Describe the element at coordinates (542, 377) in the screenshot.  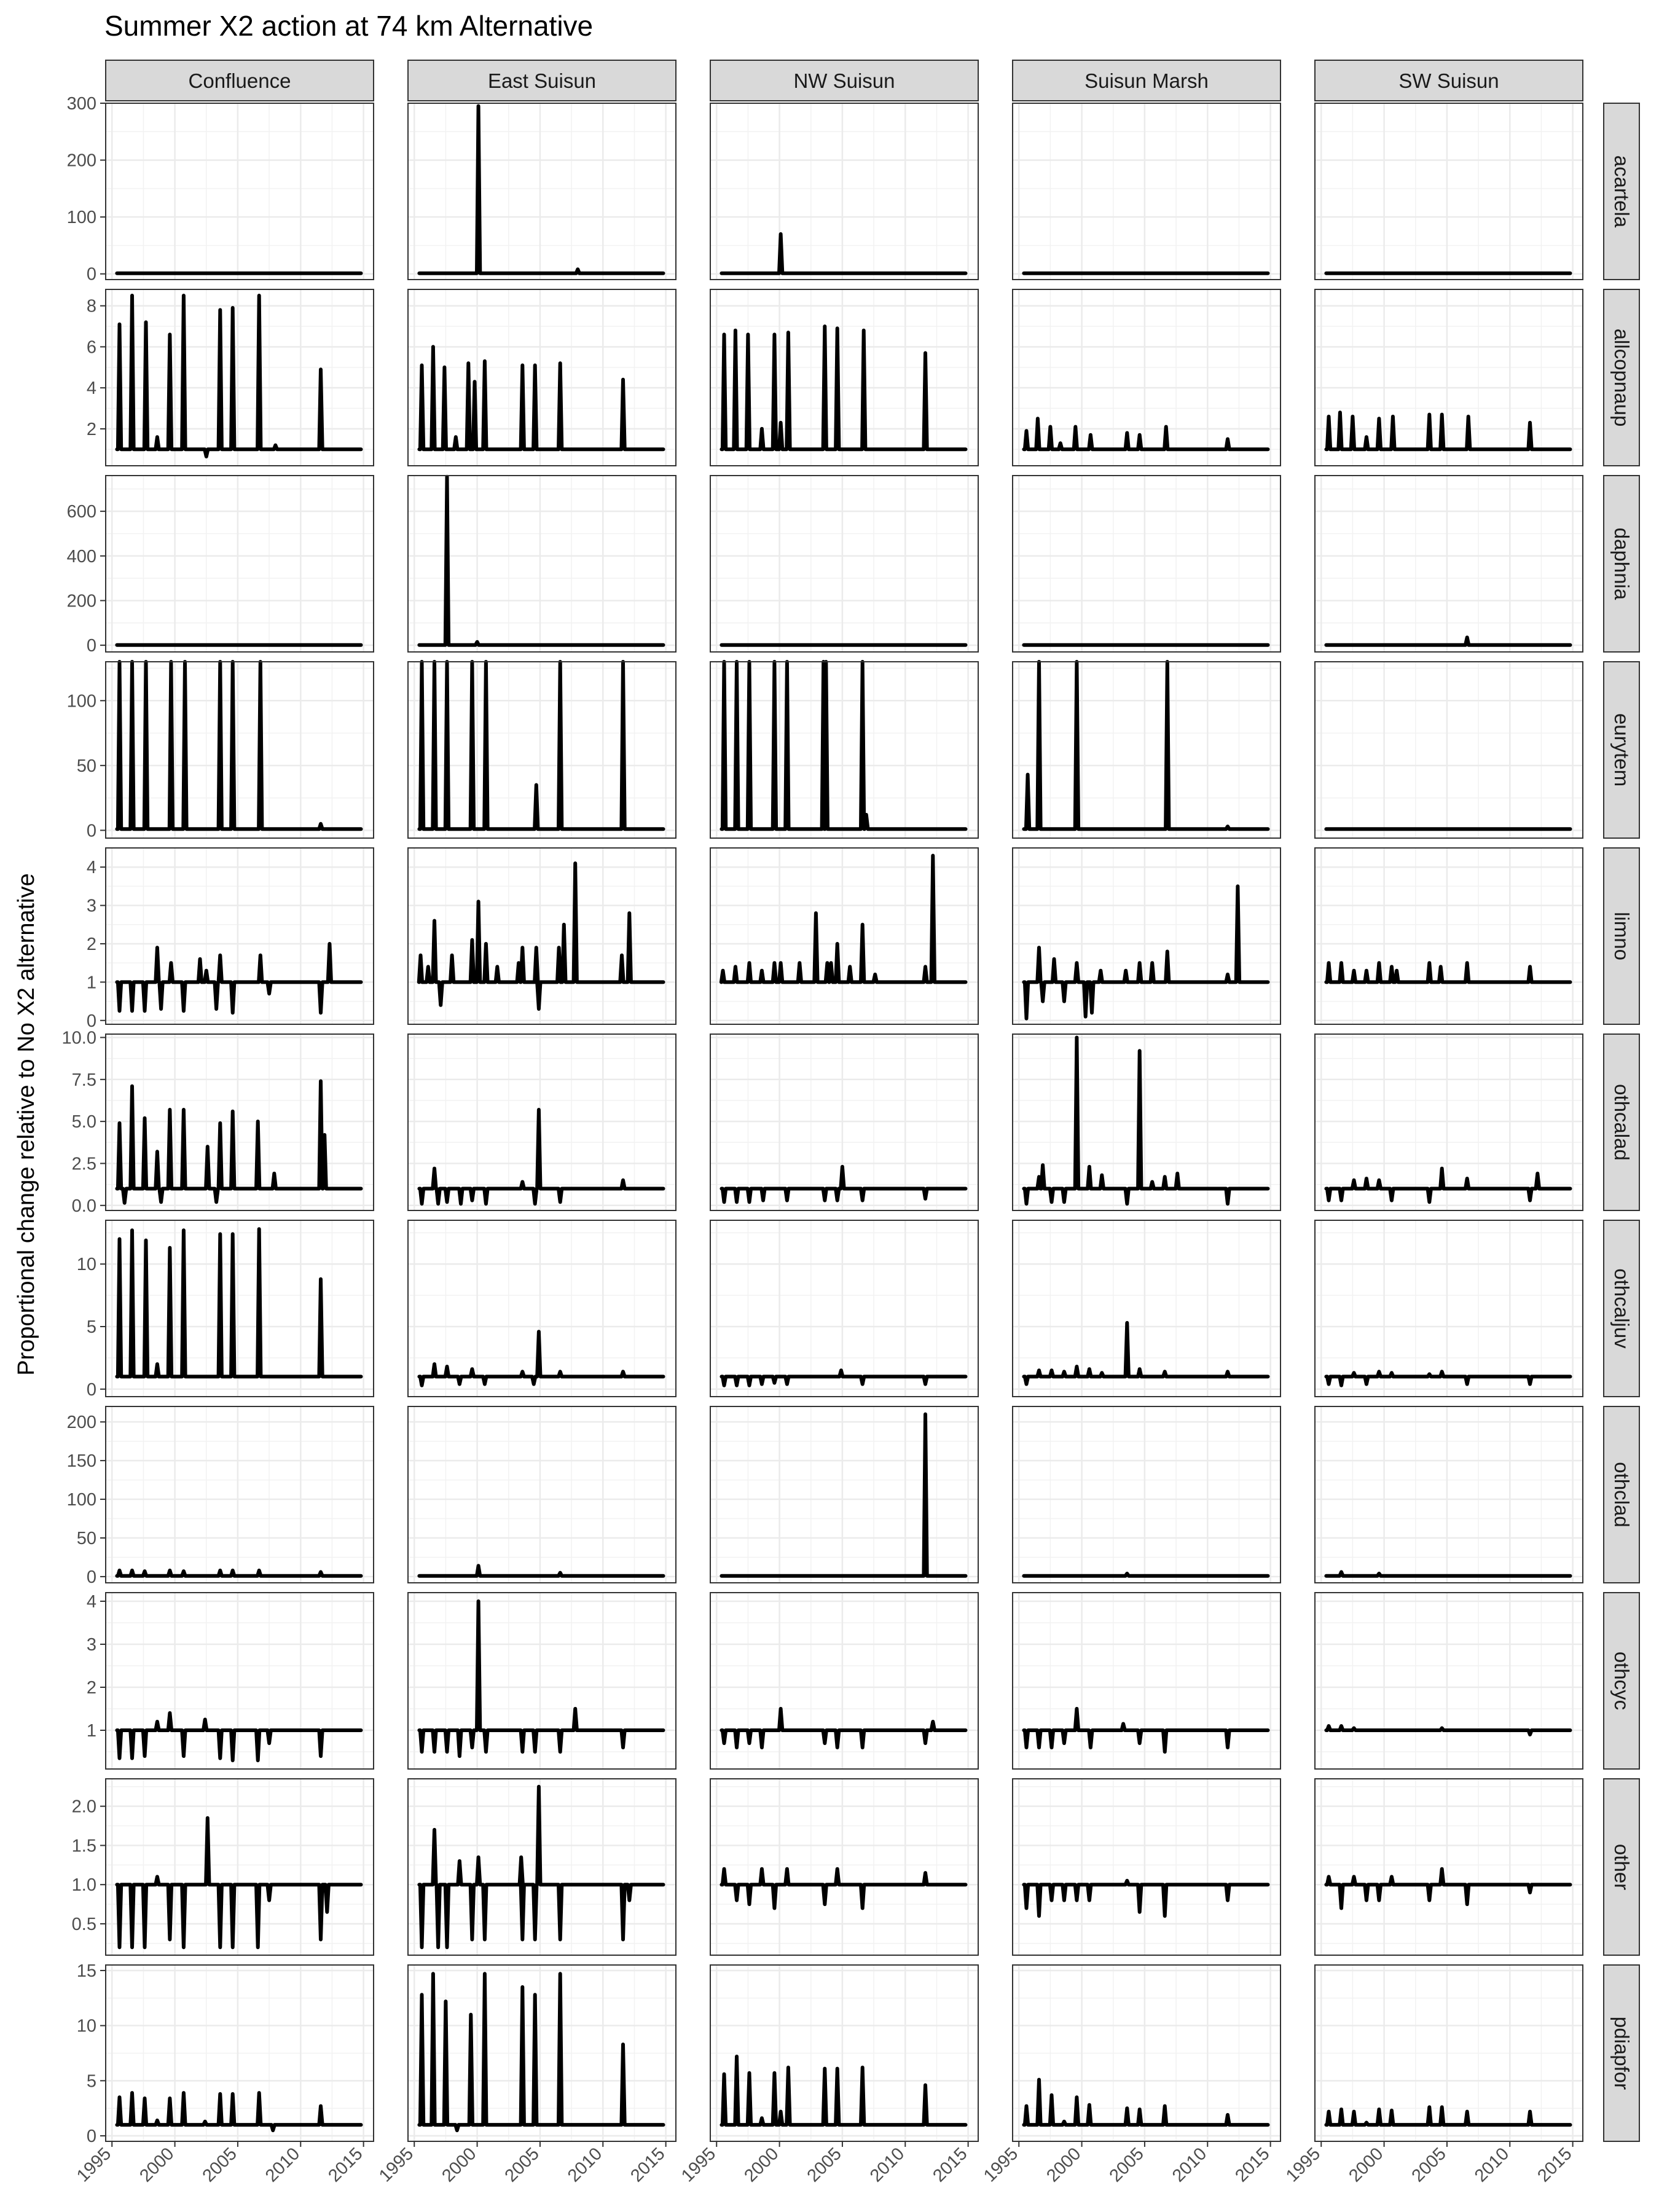
I see `panel-allcopnaup-east-suisun` at that location.